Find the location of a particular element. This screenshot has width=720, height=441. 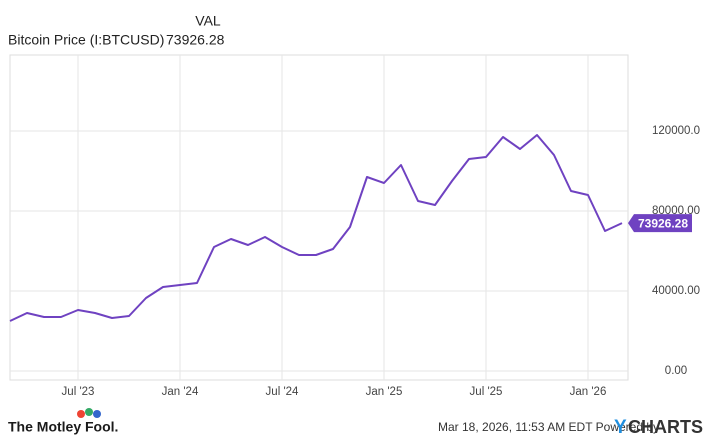

x-tick-label: Jan '24 is located at coordinates (180, 392).